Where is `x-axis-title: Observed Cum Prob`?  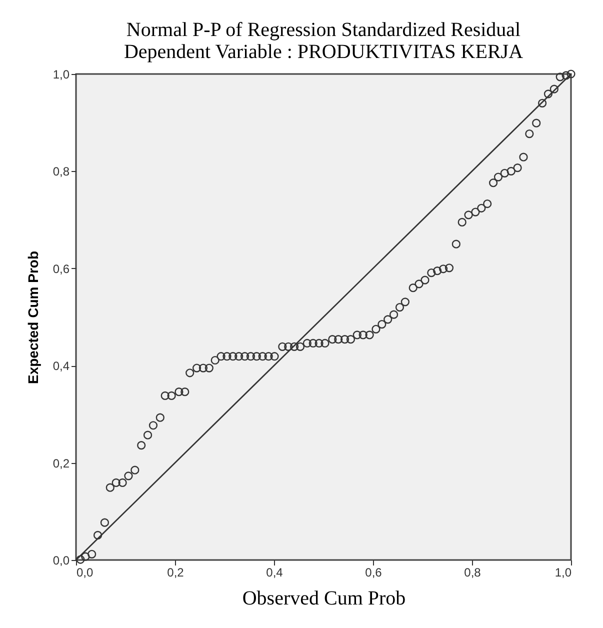
x-axis-title: Observed Cum Prob is located at coordinates (324, 599).